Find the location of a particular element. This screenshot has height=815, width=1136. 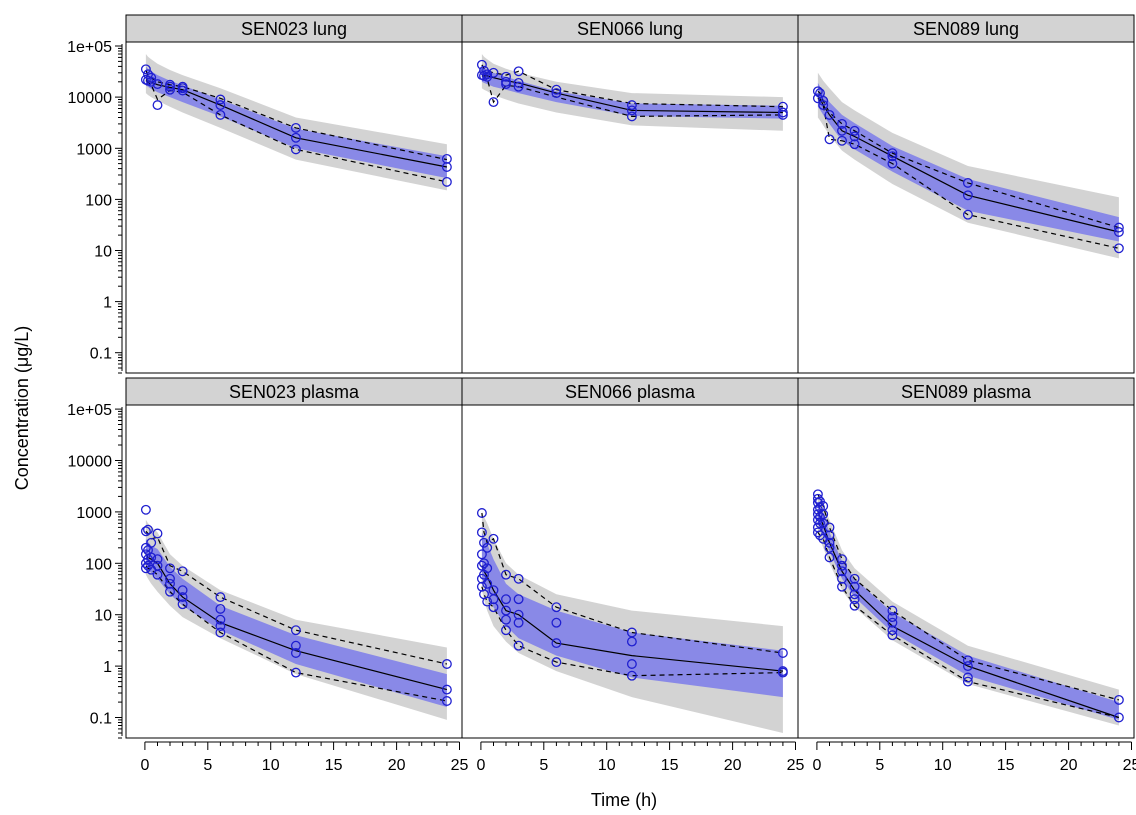

prediction-interval-outer is located at coordinates (296, 122).